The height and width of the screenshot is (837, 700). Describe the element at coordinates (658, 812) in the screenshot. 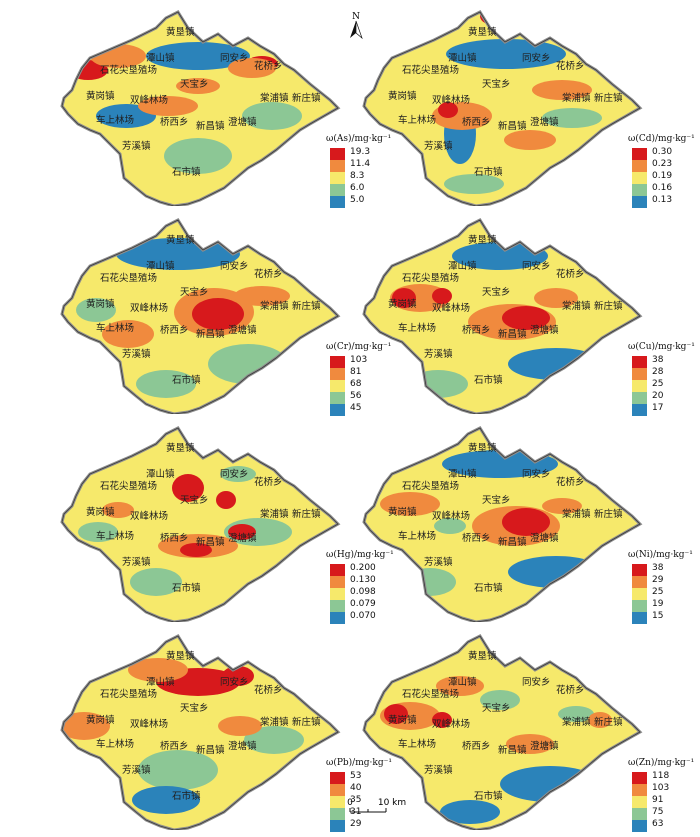

I see `legend-value: 75` at that location.